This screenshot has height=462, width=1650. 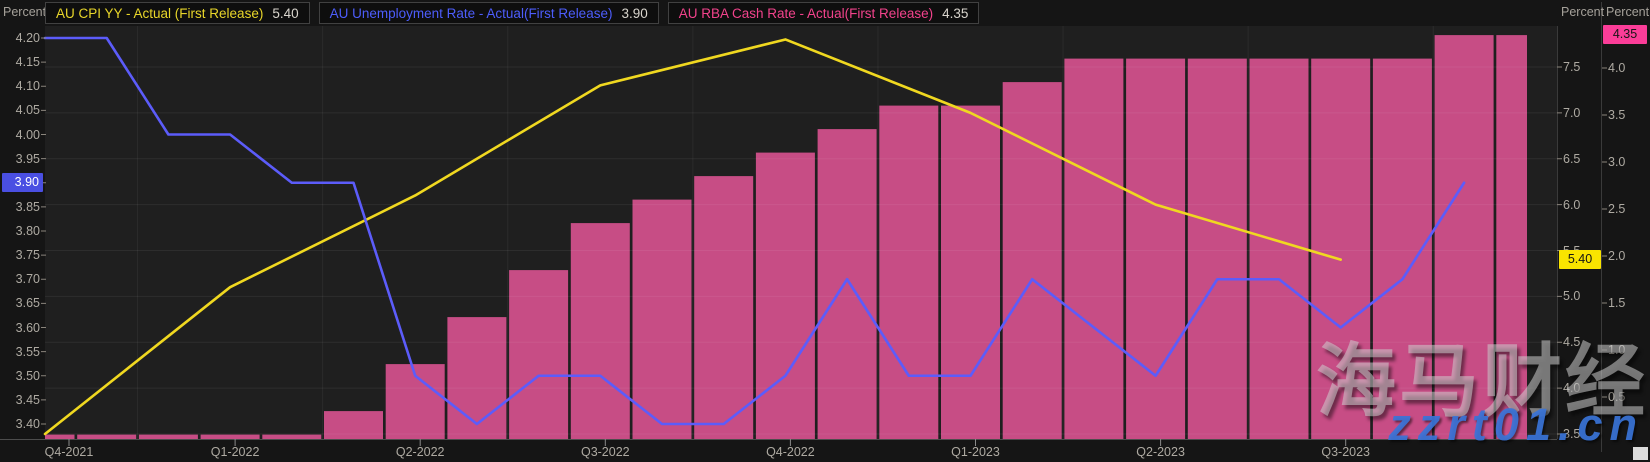 What do you see at coordinates (25, 12) in the screenshot?
I see `left-axis-unit: Percent` at bounding box center [25, 12].